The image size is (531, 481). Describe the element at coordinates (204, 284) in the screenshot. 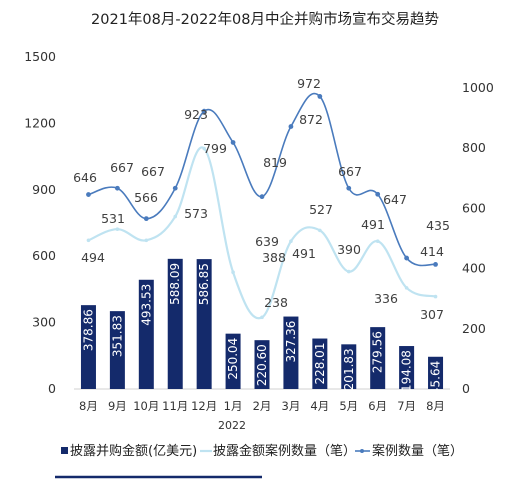

I see `bar-value-label: 586.85` at that location.